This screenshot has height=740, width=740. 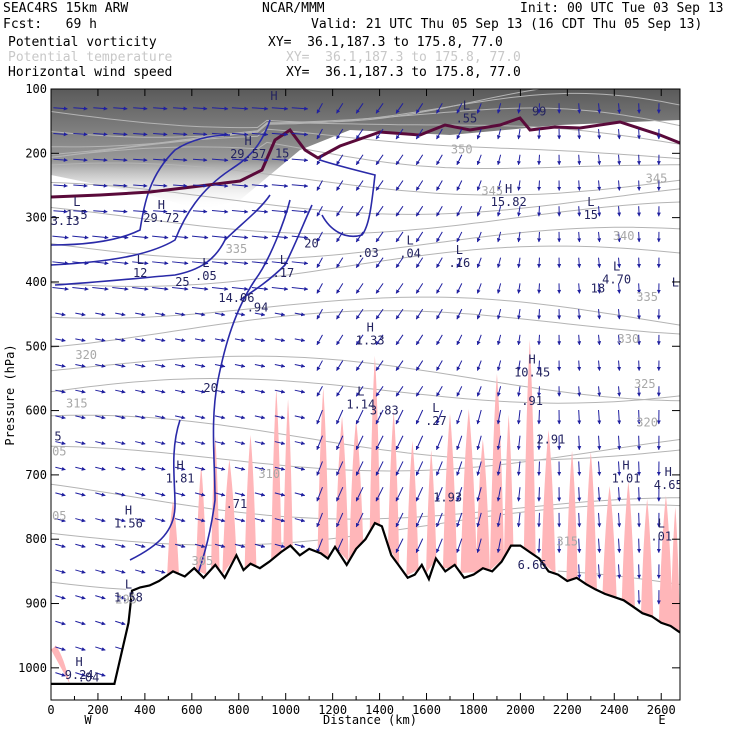 What do you see at coordinates (614, 710) in the screenshot?
I see `x-tick-label: 2400` at bounding box center [614, 710].